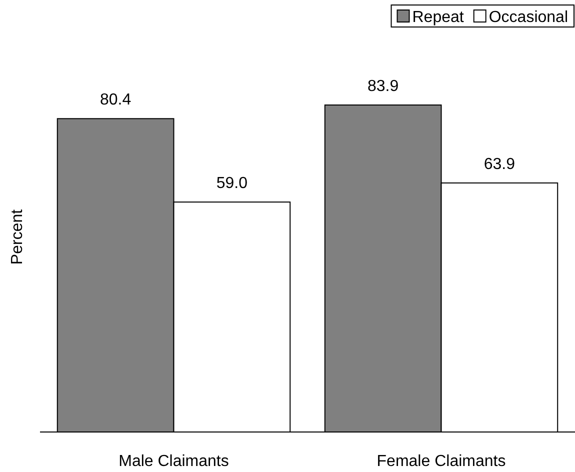 This screenshot has height=472, width=575. Describe the element at coordinates (232, 183) in the screenshot. I see `data-label: 59.0` at that location.